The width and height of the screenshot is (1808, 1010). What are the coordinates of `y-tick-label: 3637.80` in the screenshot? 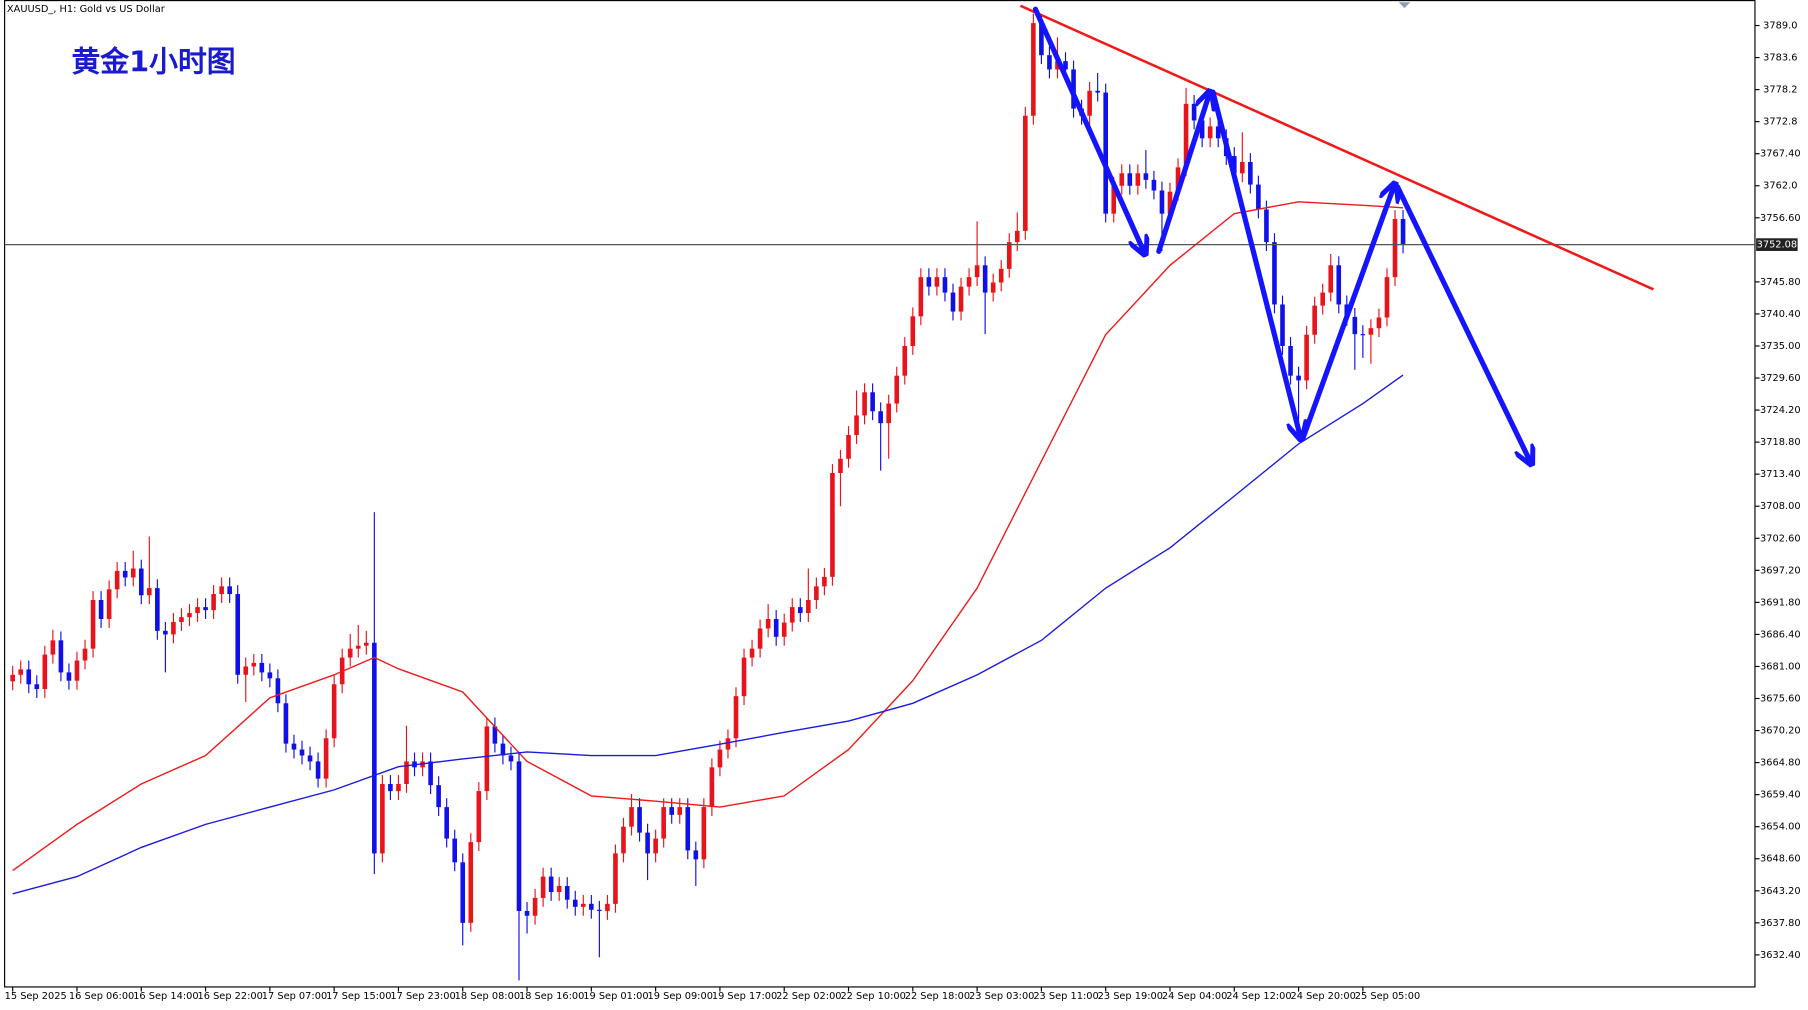 It's located at (1780, 923).